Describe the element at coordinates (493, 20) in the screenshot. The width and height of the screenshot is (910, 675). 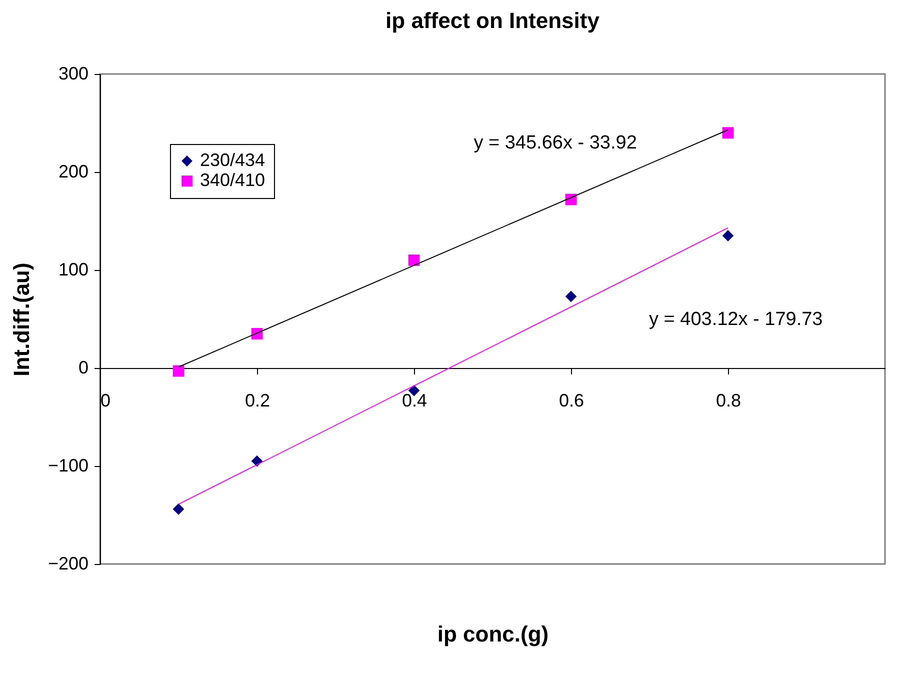
I see `chart-title: ip affect on Intensity` at that location.